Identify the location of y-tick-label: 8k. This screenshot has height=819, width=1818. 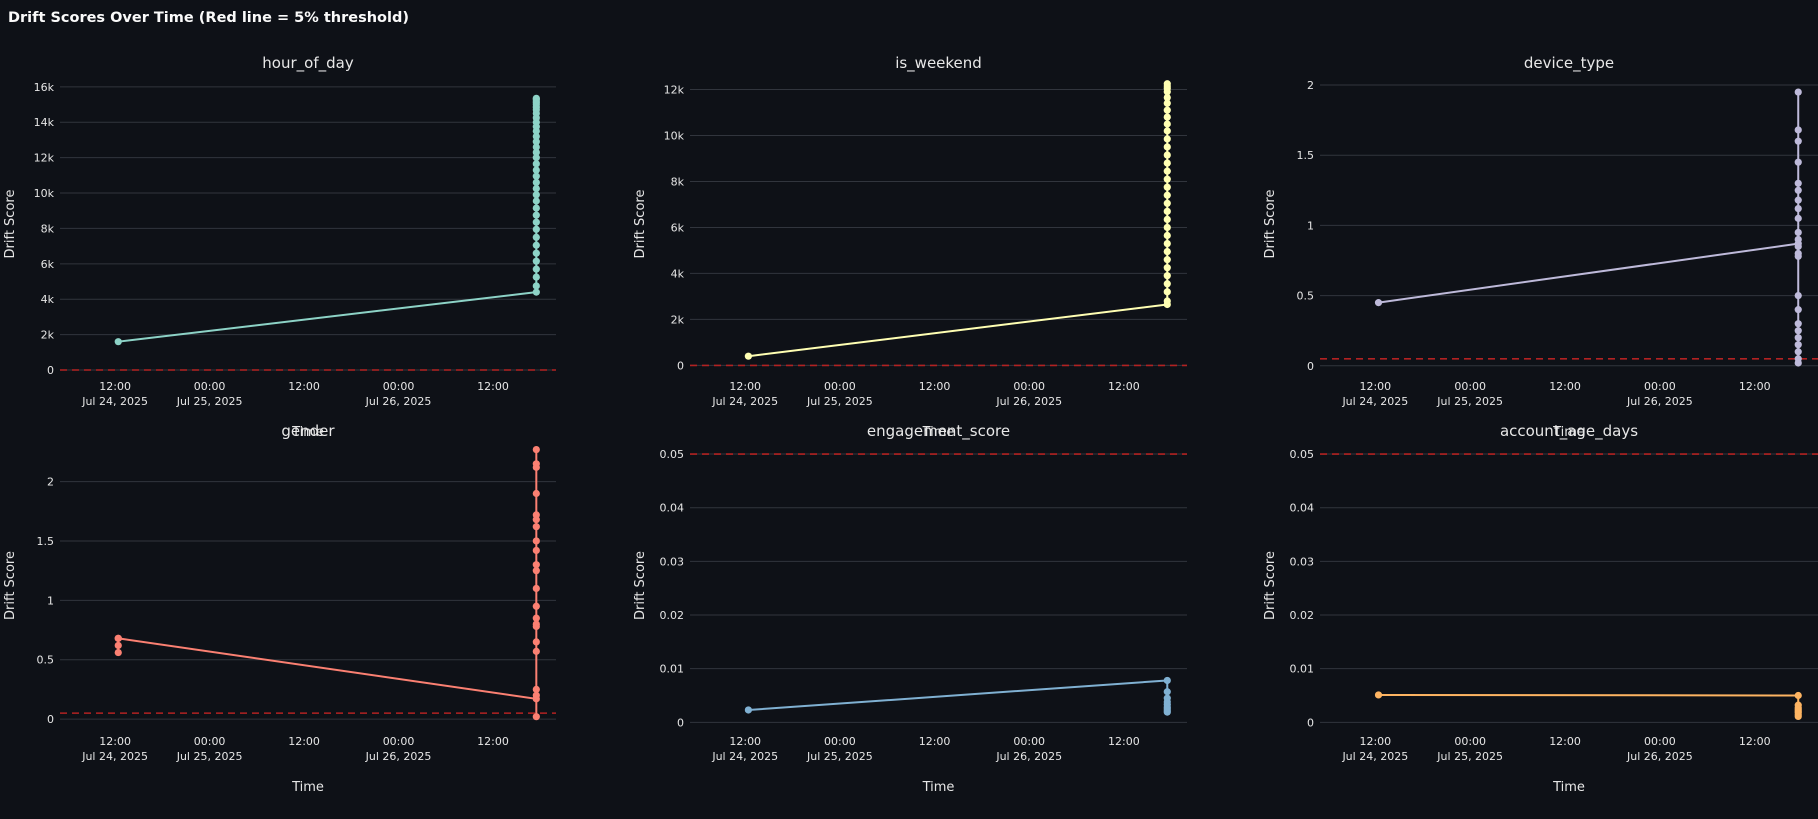
(678, 181).